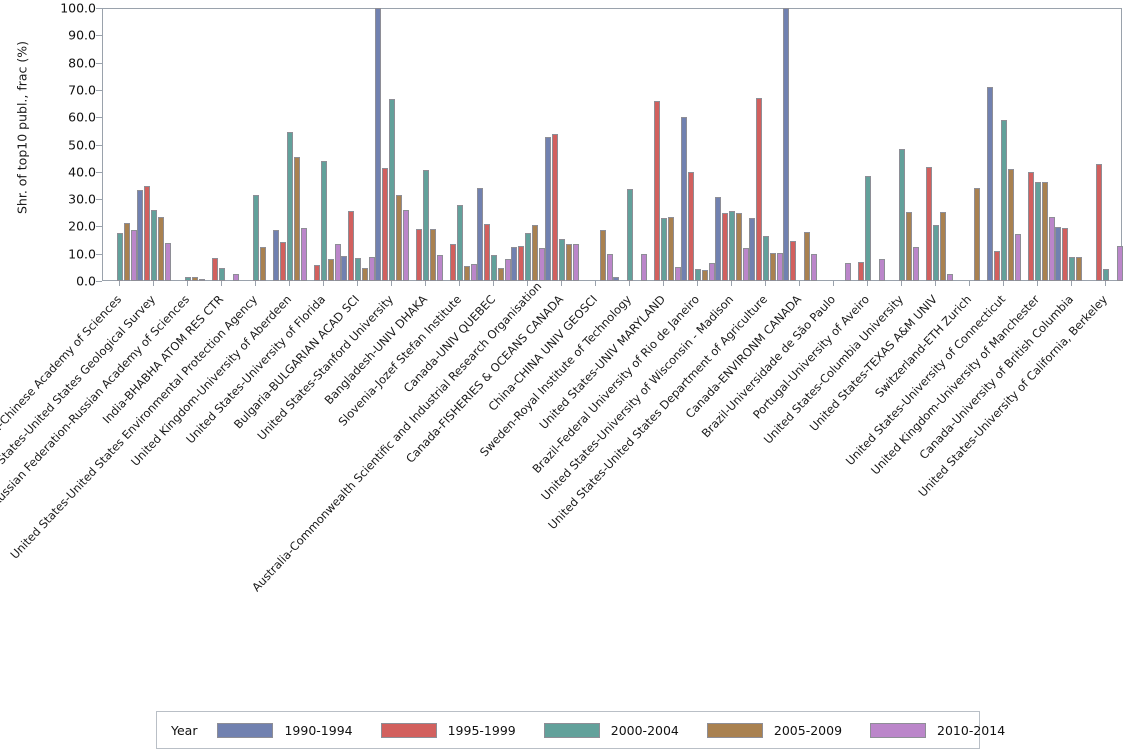  I want to click on legend-item: 1995-1999, so click(448, 730).